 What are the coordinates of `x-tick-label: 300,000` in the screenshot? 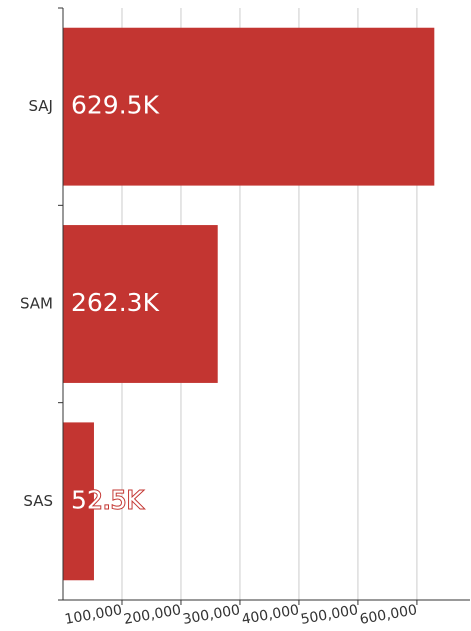 It's located at (212, 615).